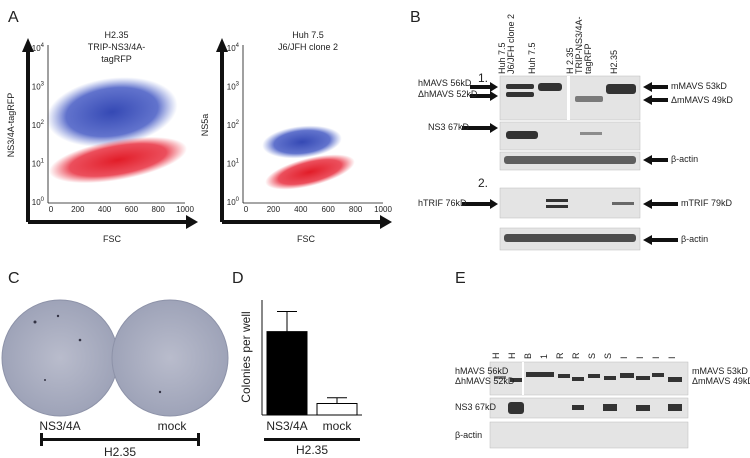  What do you see at coordinates (570, 163) in the screenshot?
I see `arrows-b` at bounding box center [570, 163].